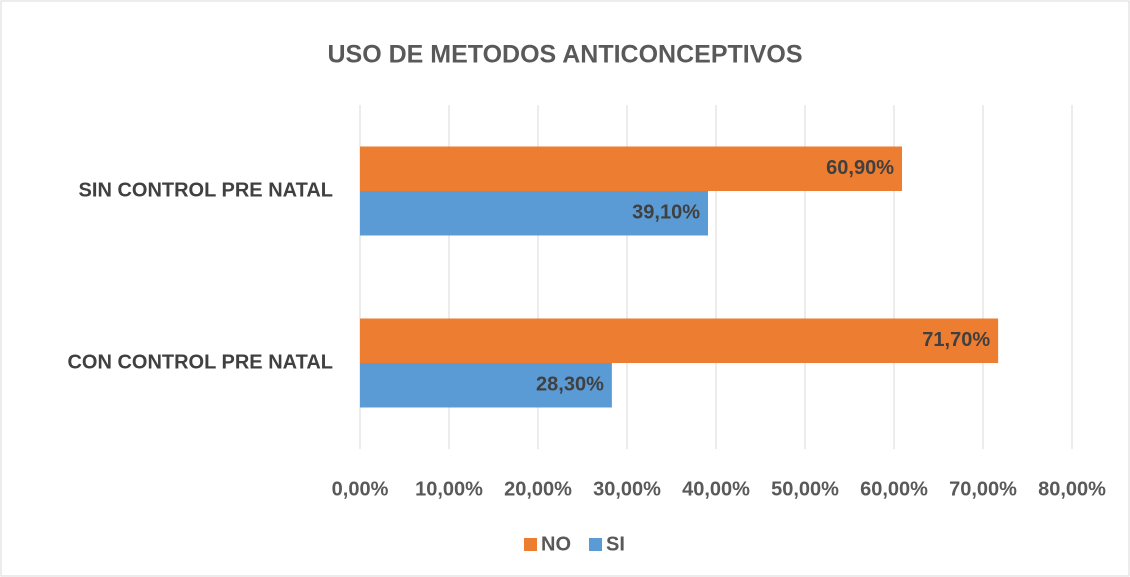  Describe the element at coordinates (615, 544) in the screenshot. I see `legend-label: SI` at that location.